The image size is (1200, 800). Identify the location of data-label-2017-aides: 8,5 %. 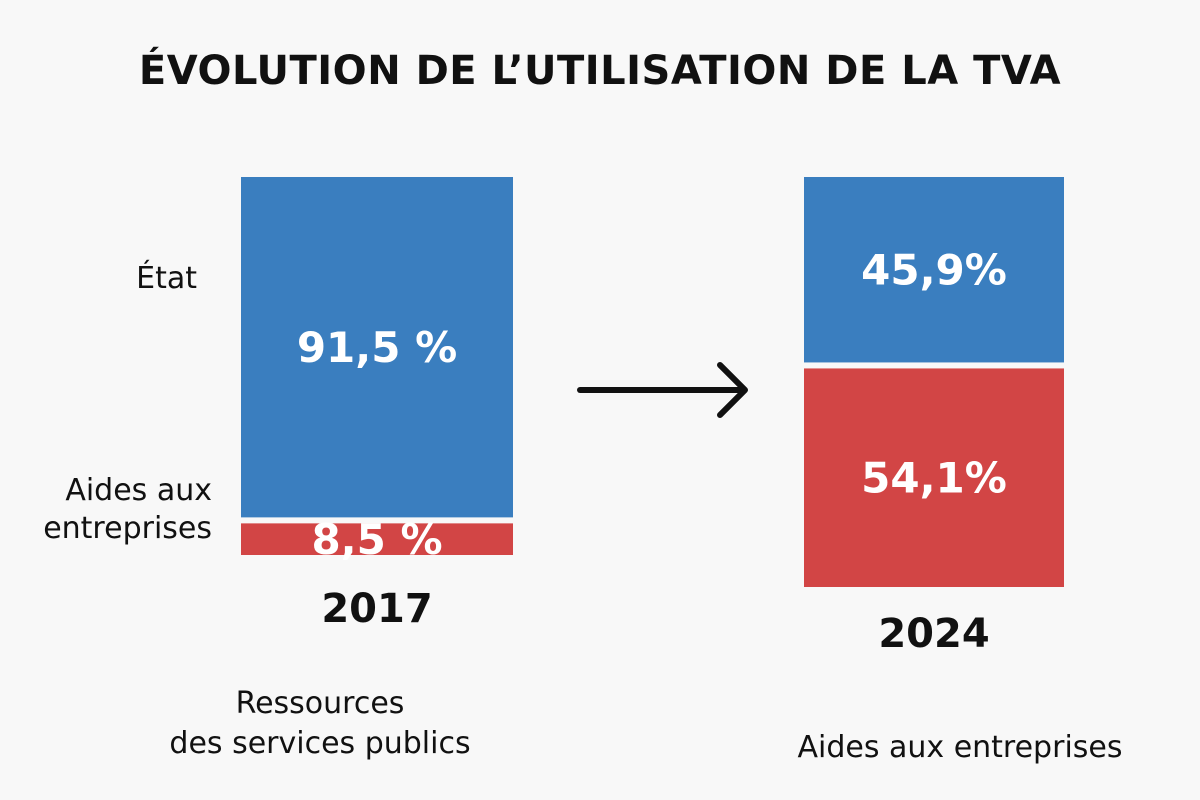
(376, 539).